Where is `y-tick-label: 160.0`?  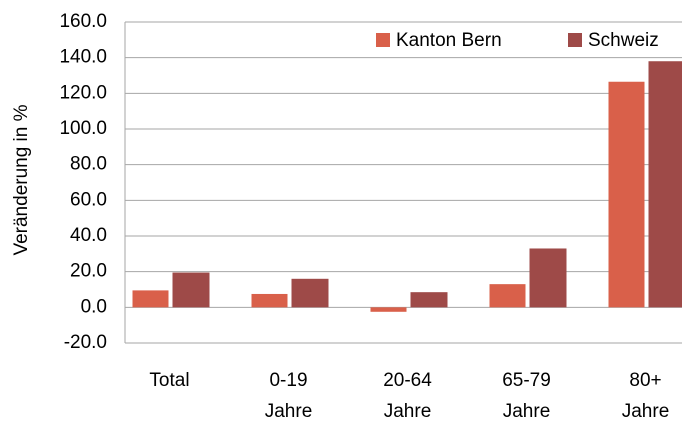 y-tick-label: 160.0 is located at coordinates (83, 21).